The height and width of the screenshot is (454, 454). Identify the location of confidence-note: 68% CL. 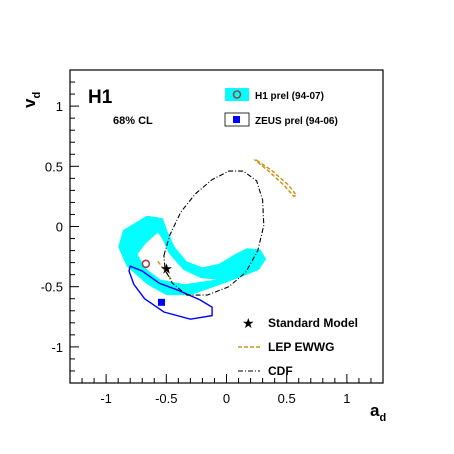
(133, 121).